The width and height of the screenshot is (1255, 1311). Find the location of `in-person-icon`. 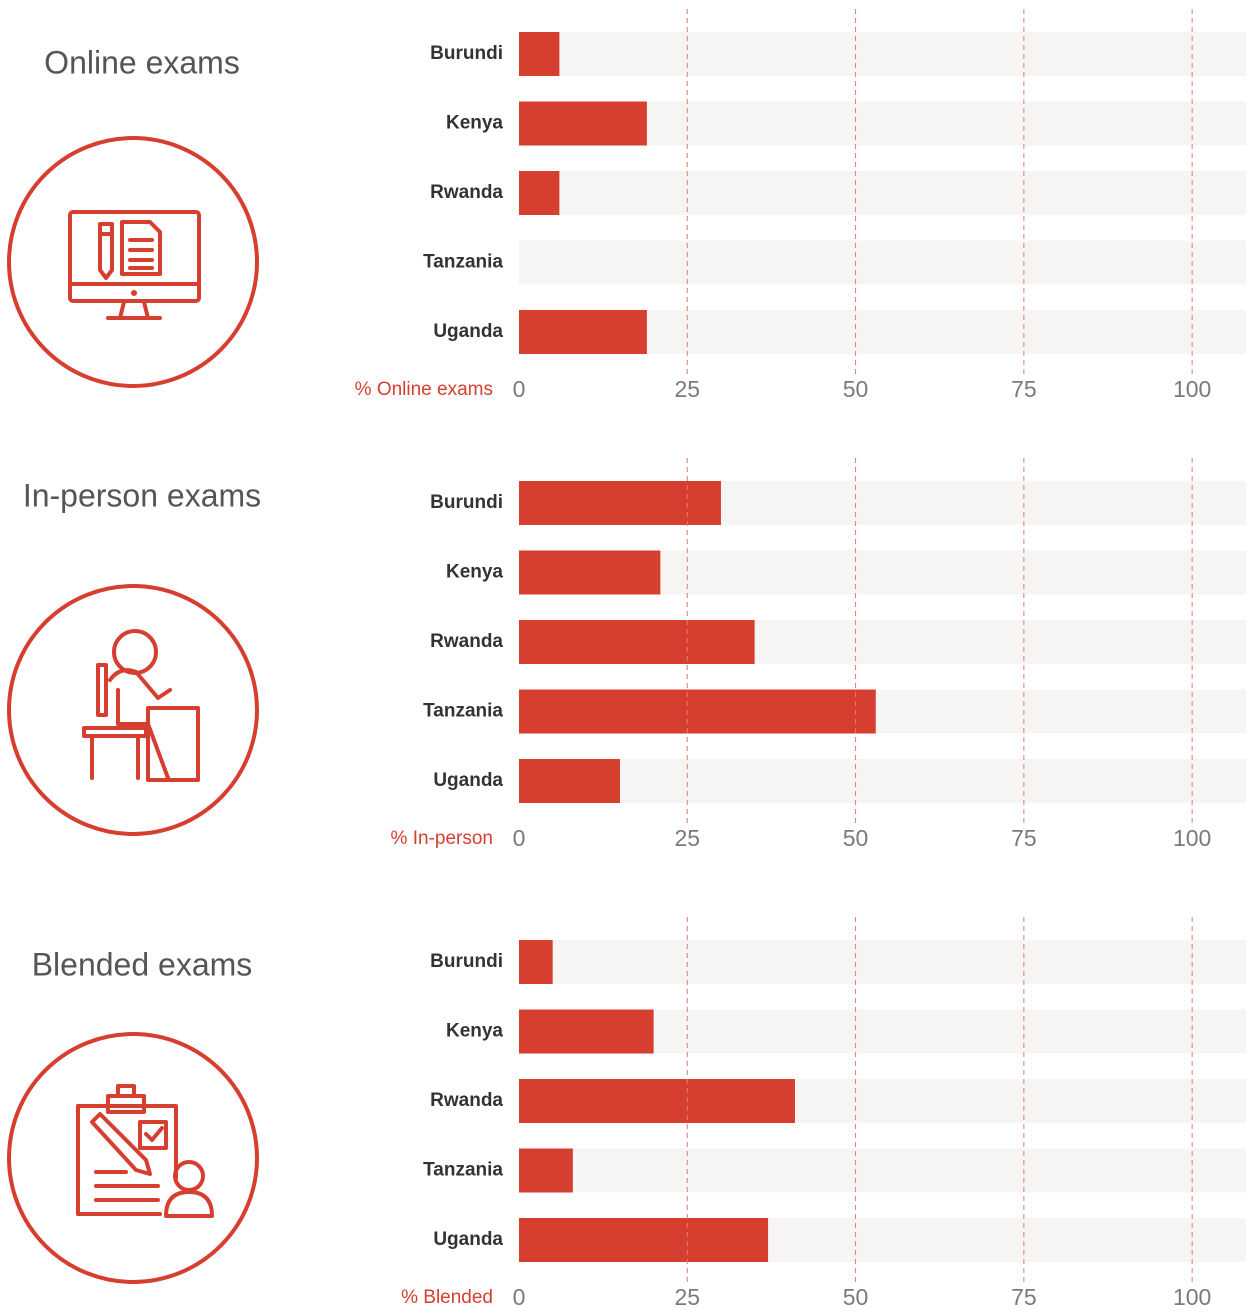

in-person-icon is located at coordinates (133, 710).